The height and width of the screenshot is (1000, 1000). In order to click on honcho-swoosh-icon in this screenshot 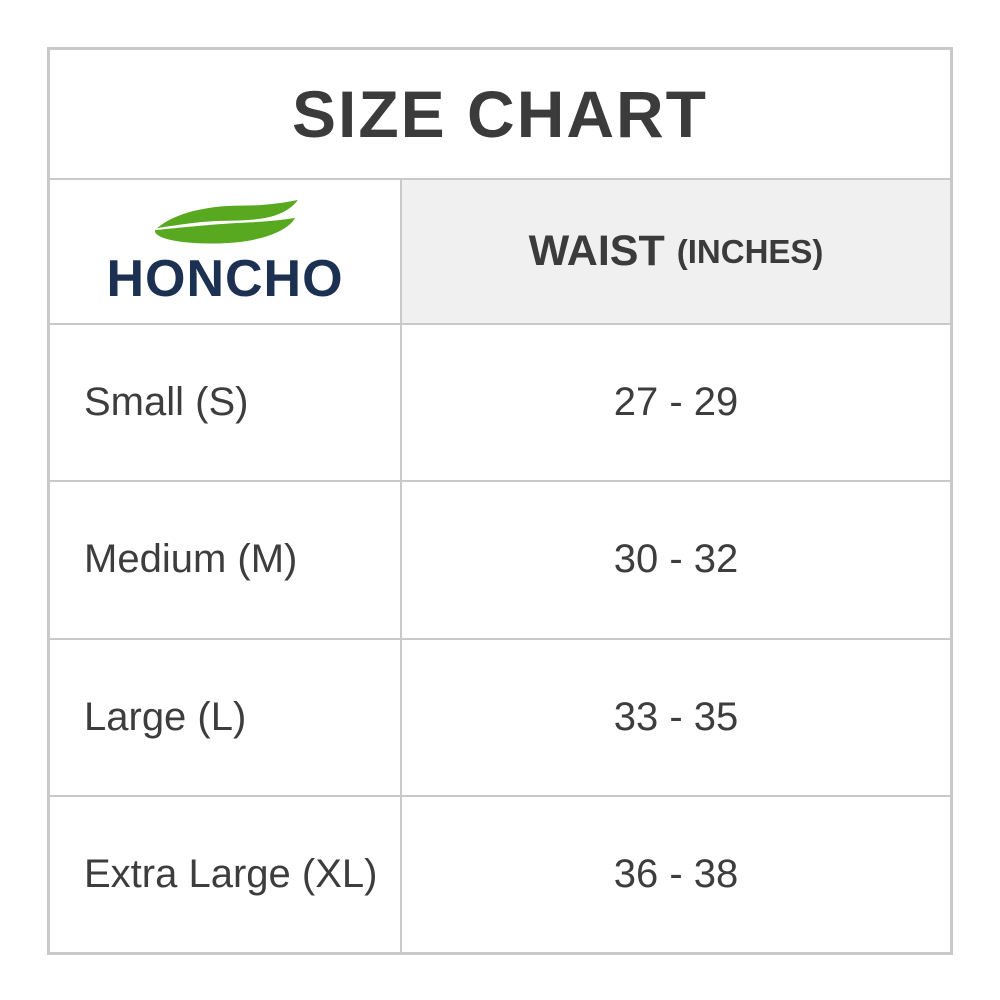, I will do `click(226, 221)`.